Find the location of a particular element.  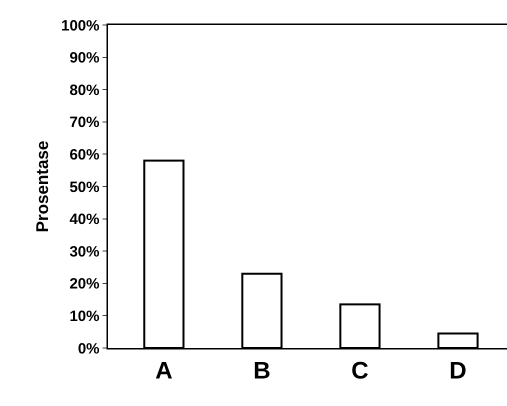

y-tick-label: 20% is located at coordinates (84, 284).